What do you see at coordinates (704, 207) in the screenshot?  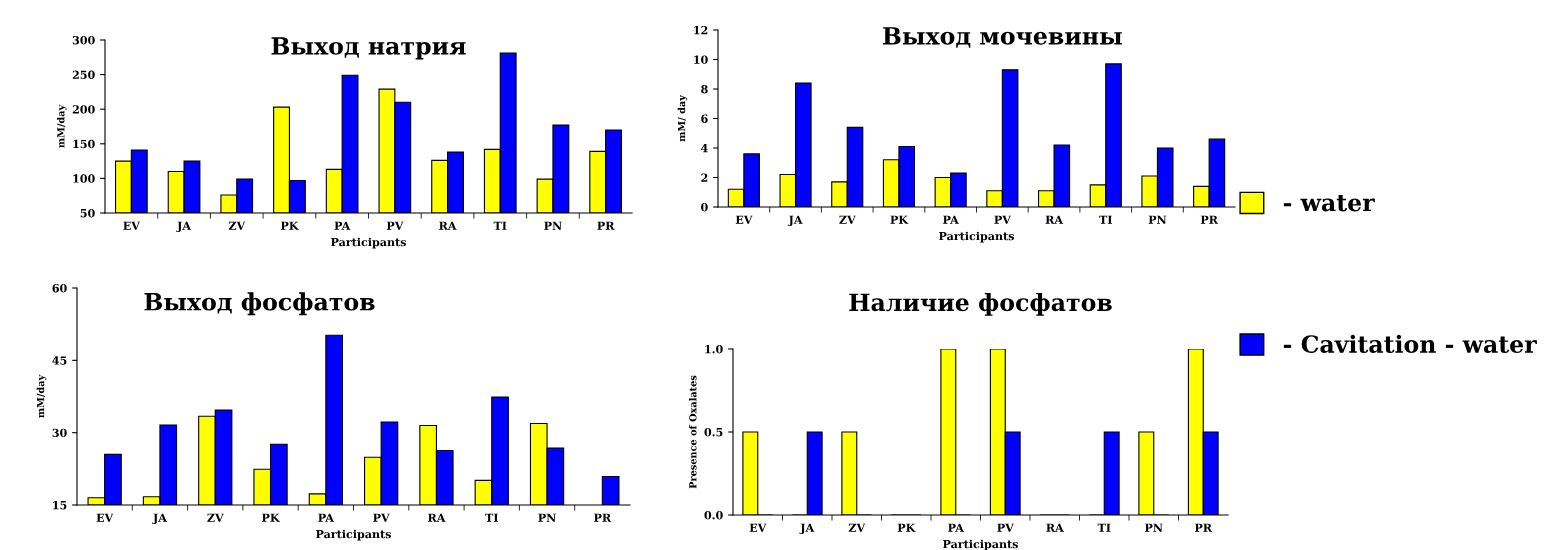 I see `y-tick-label: 0` at bounding box center [704, 207].